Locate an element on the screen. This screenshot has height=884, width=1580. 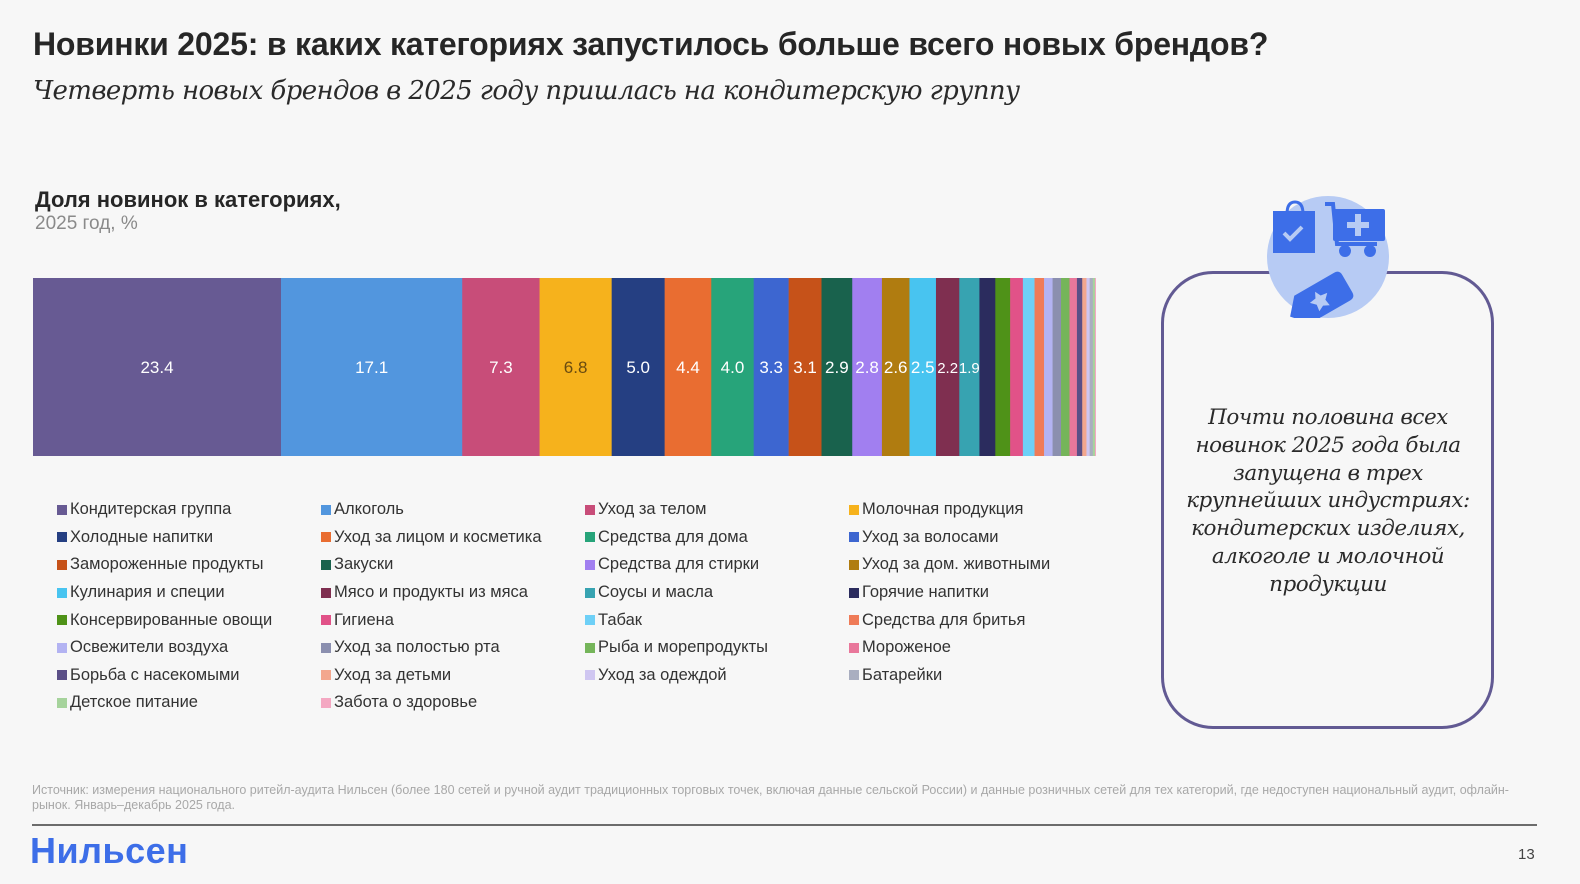
shopping-icons is located at coordinates (1329, 259).